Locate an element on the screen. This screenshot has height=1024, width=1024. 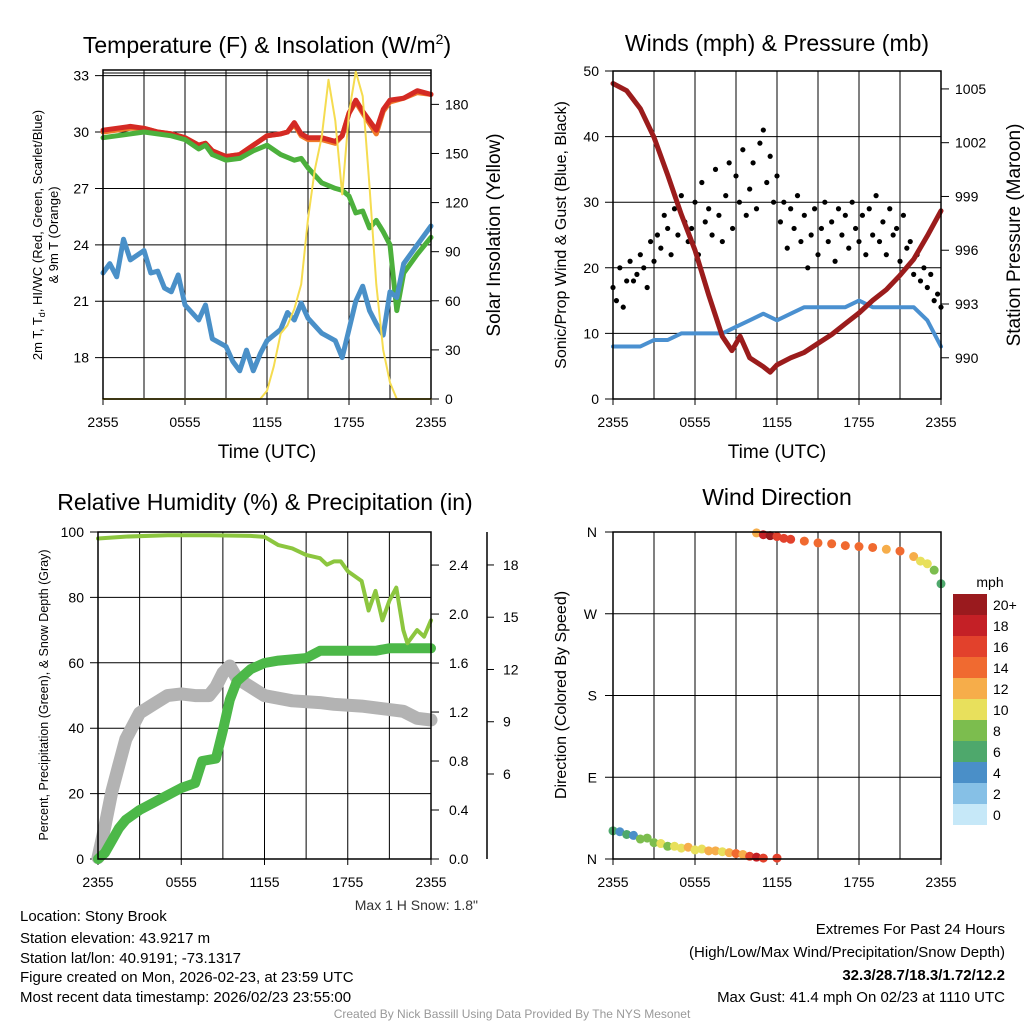
pressure-ytick-label: 993 is located at coordinates (967, 304).